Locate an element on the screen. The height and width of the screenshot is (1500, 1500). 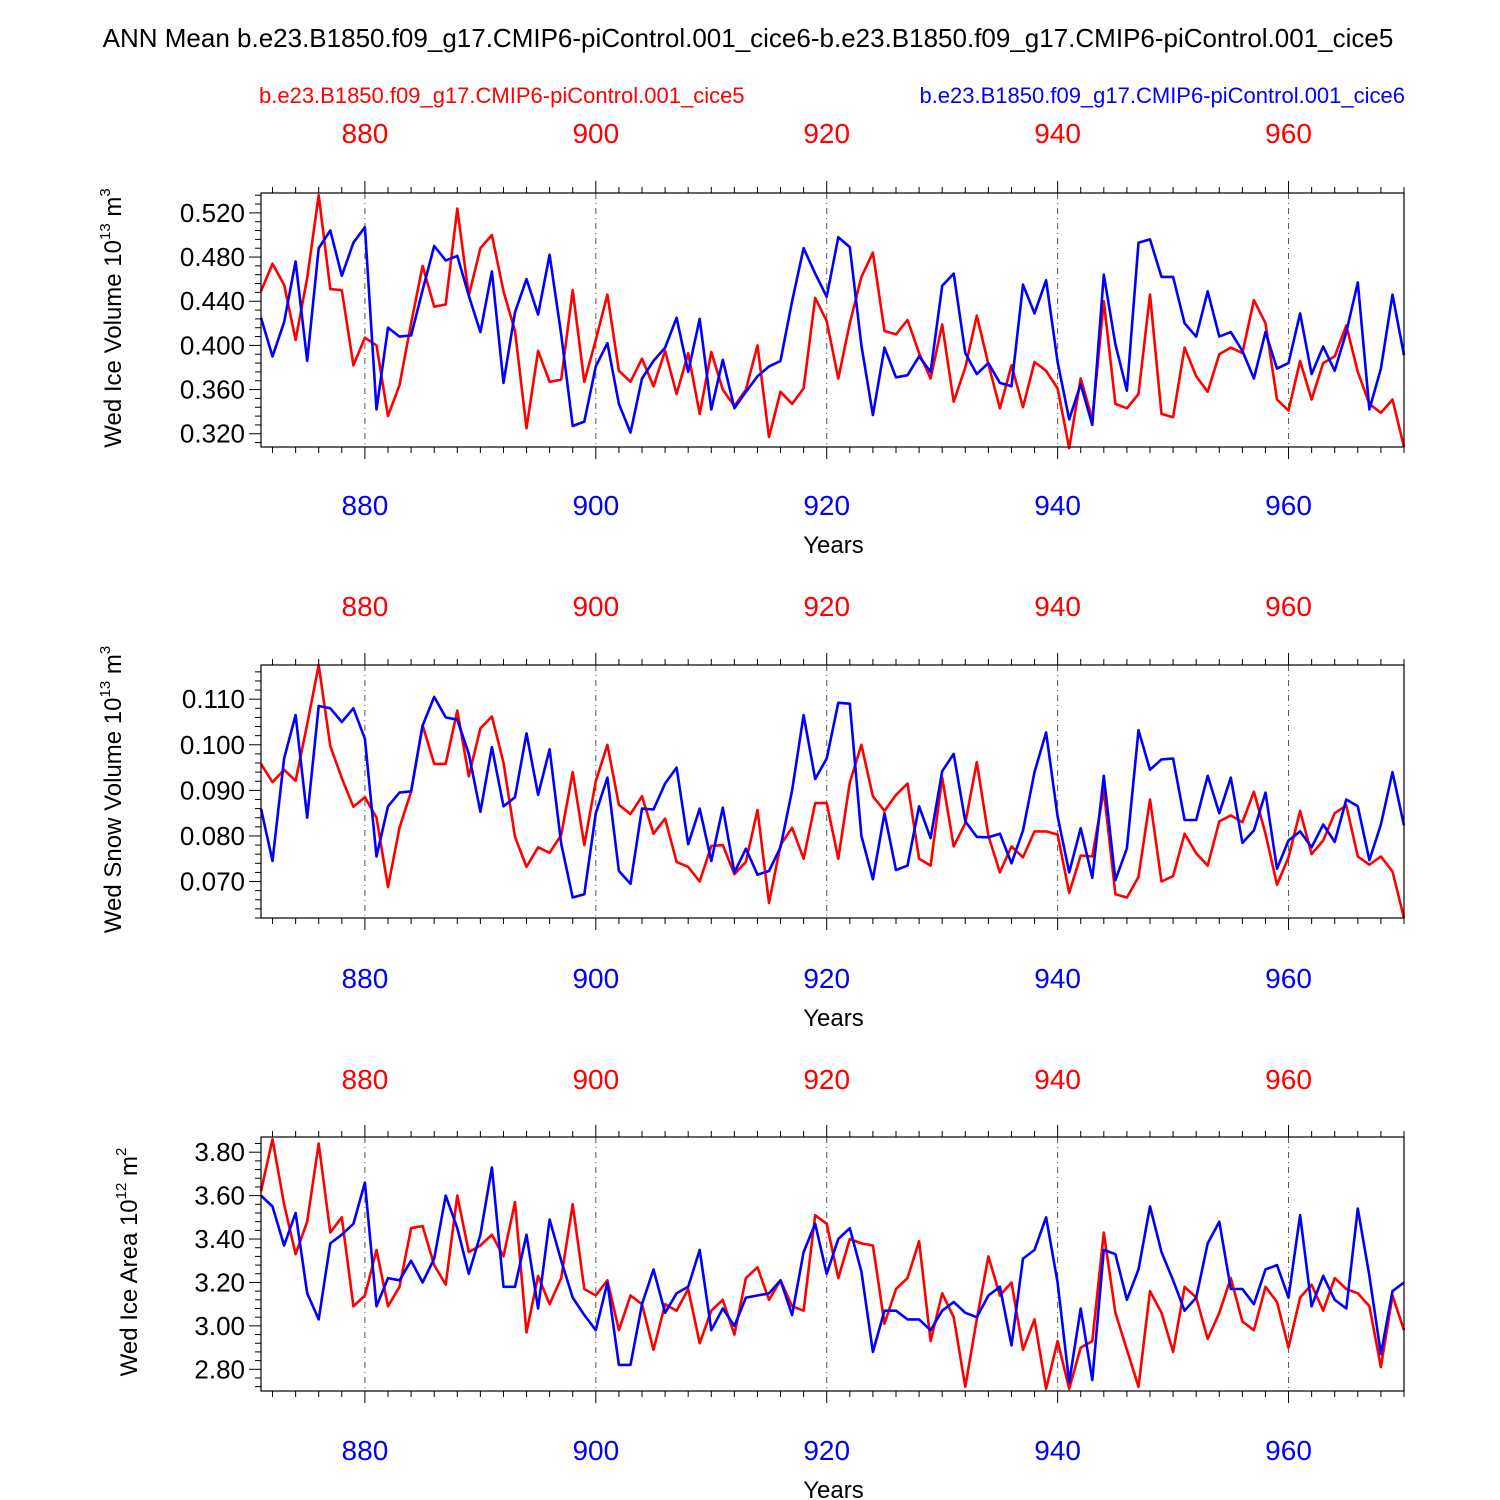
y-tick-label: 0.070 is located at coordinates (212, 882).